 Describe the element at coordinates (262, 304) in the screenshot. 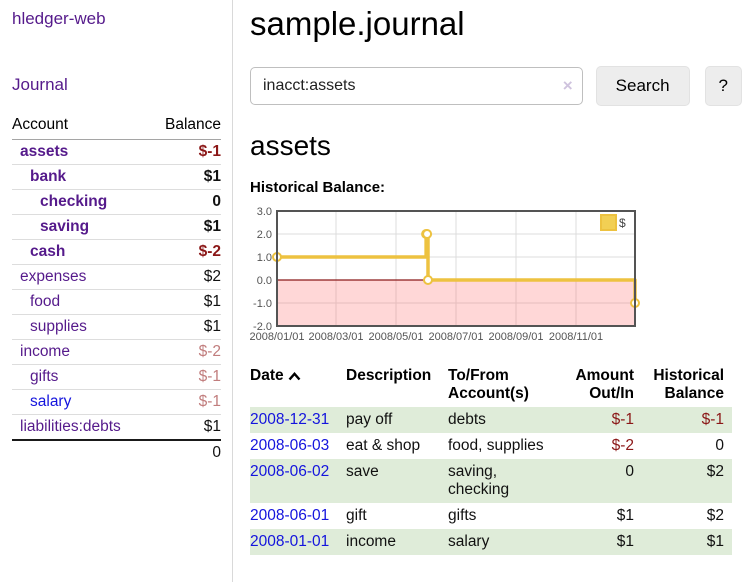

I see `svg-text: -1.0` at that location.